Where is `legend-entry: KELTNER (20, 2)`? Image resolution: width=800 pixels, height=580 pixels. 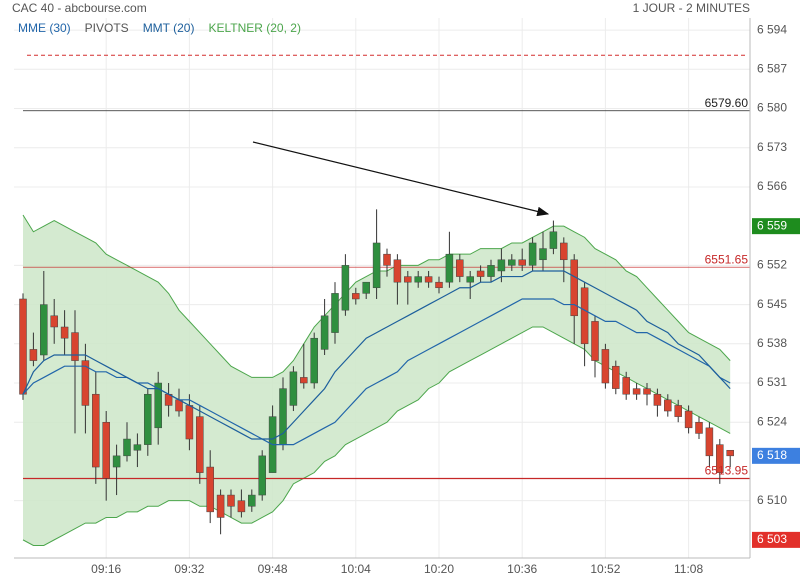 legend-entry: KELTNER (20, 2) is located at coordinates (254, 28).